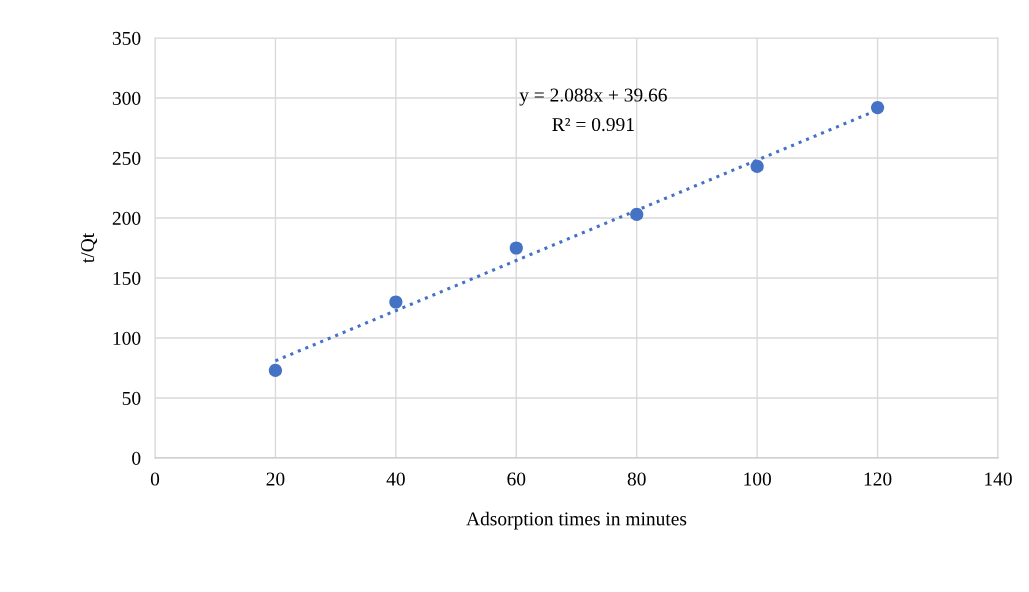 Image resolution: width=1029 pixels, height=592 pixels. What do you see at coordinates (131, 398) in the screenshot?
I see `y-tick-label: 50` at bounding box center [131, 398].